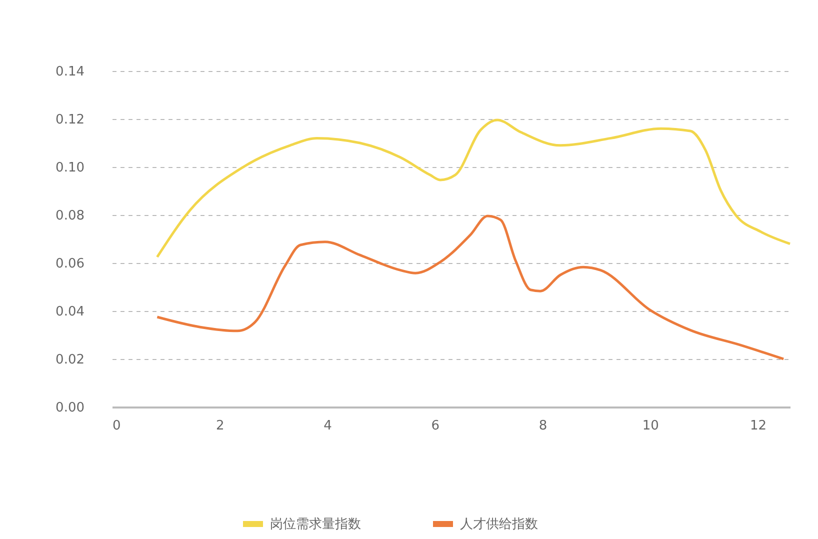  Describe the element at coordinates (758, 426) in the screenshot. I see `x-tick-label: 12` at that location.